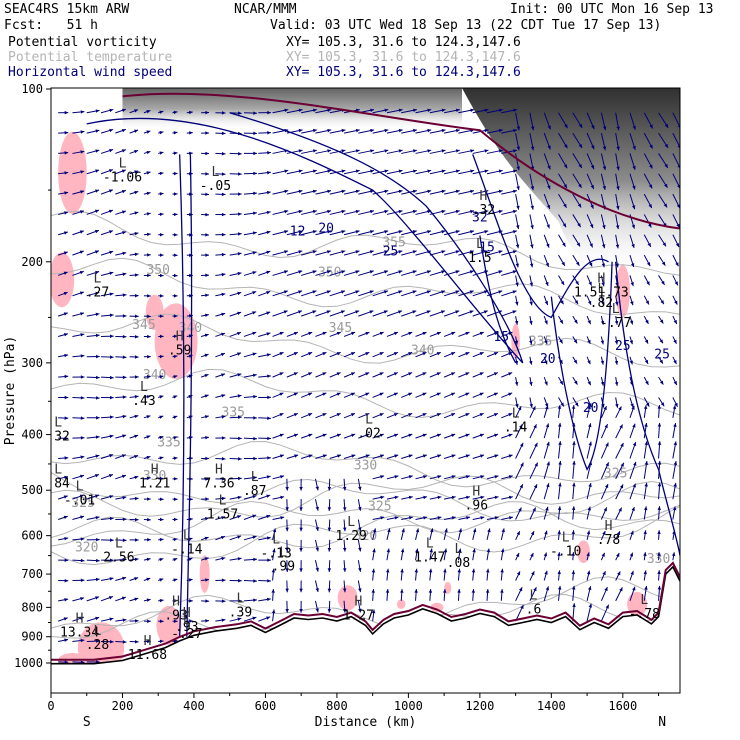  What do you see at coordinates (222, 514) in the screenshot?
I see `extremum-value: 1.57` at bounding box center [222, 514].